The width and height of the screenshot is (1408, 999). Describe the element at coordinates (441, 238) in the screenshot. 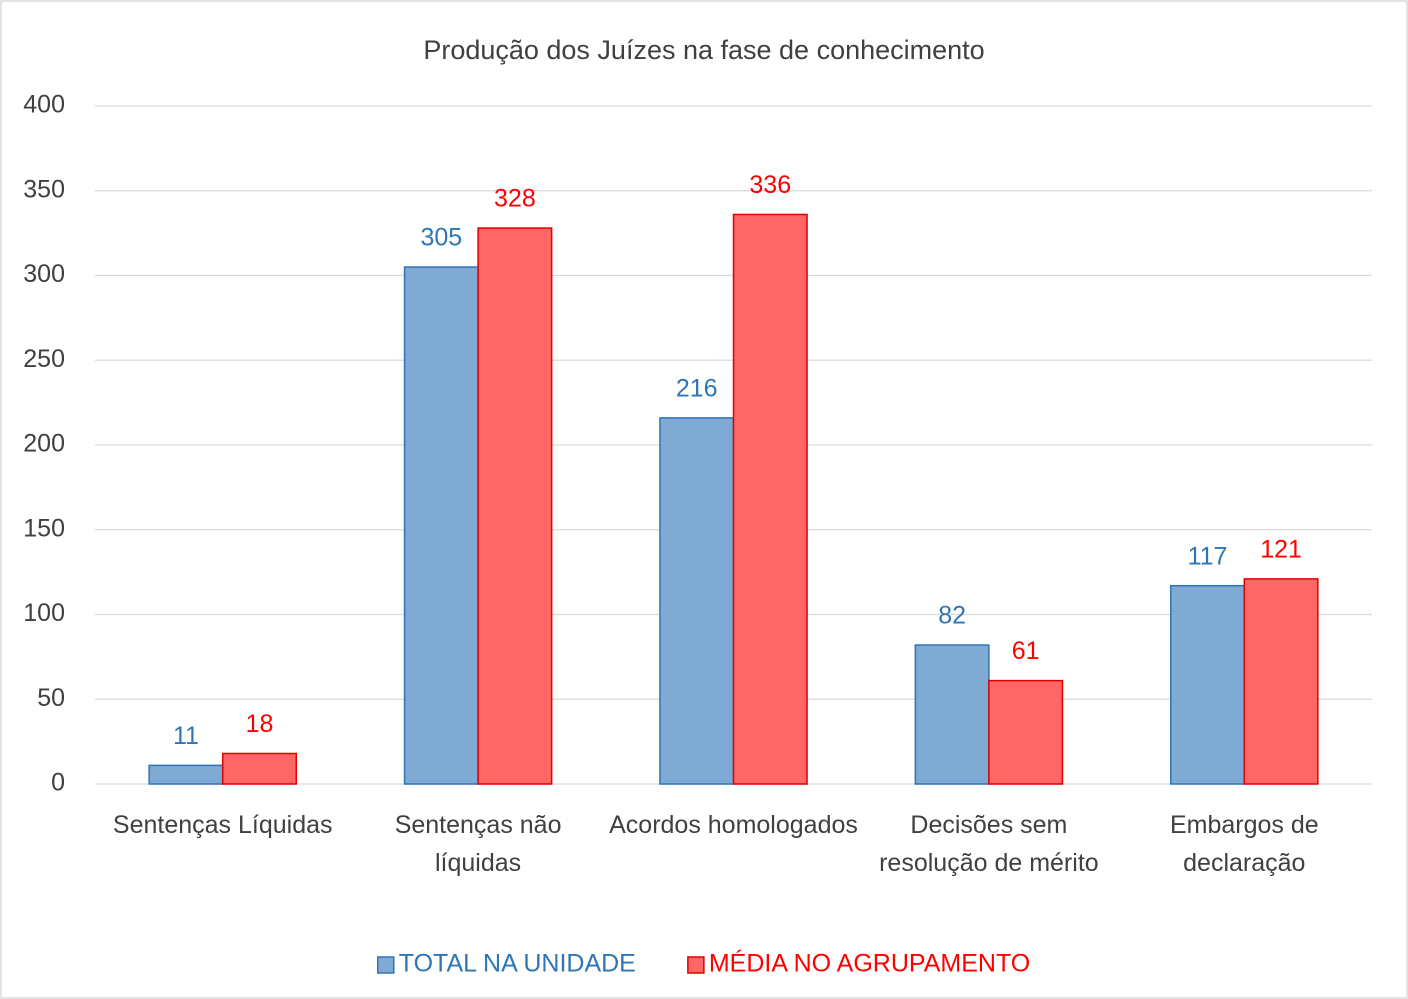

I see `data-label: 305` at that location.